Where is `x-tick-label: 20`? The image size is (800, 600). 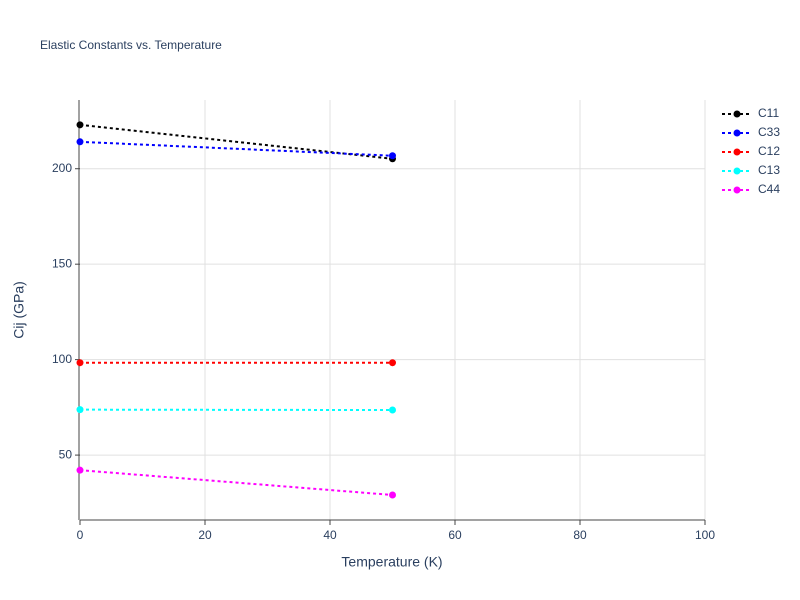 x-tick-label: 20 is located at coordinates (205, 535).